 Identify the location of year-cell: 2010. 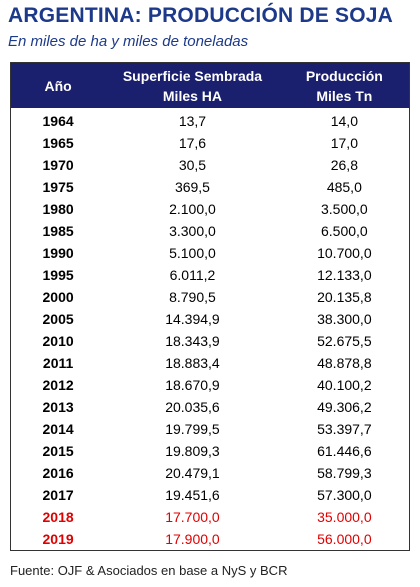
(58, 341).